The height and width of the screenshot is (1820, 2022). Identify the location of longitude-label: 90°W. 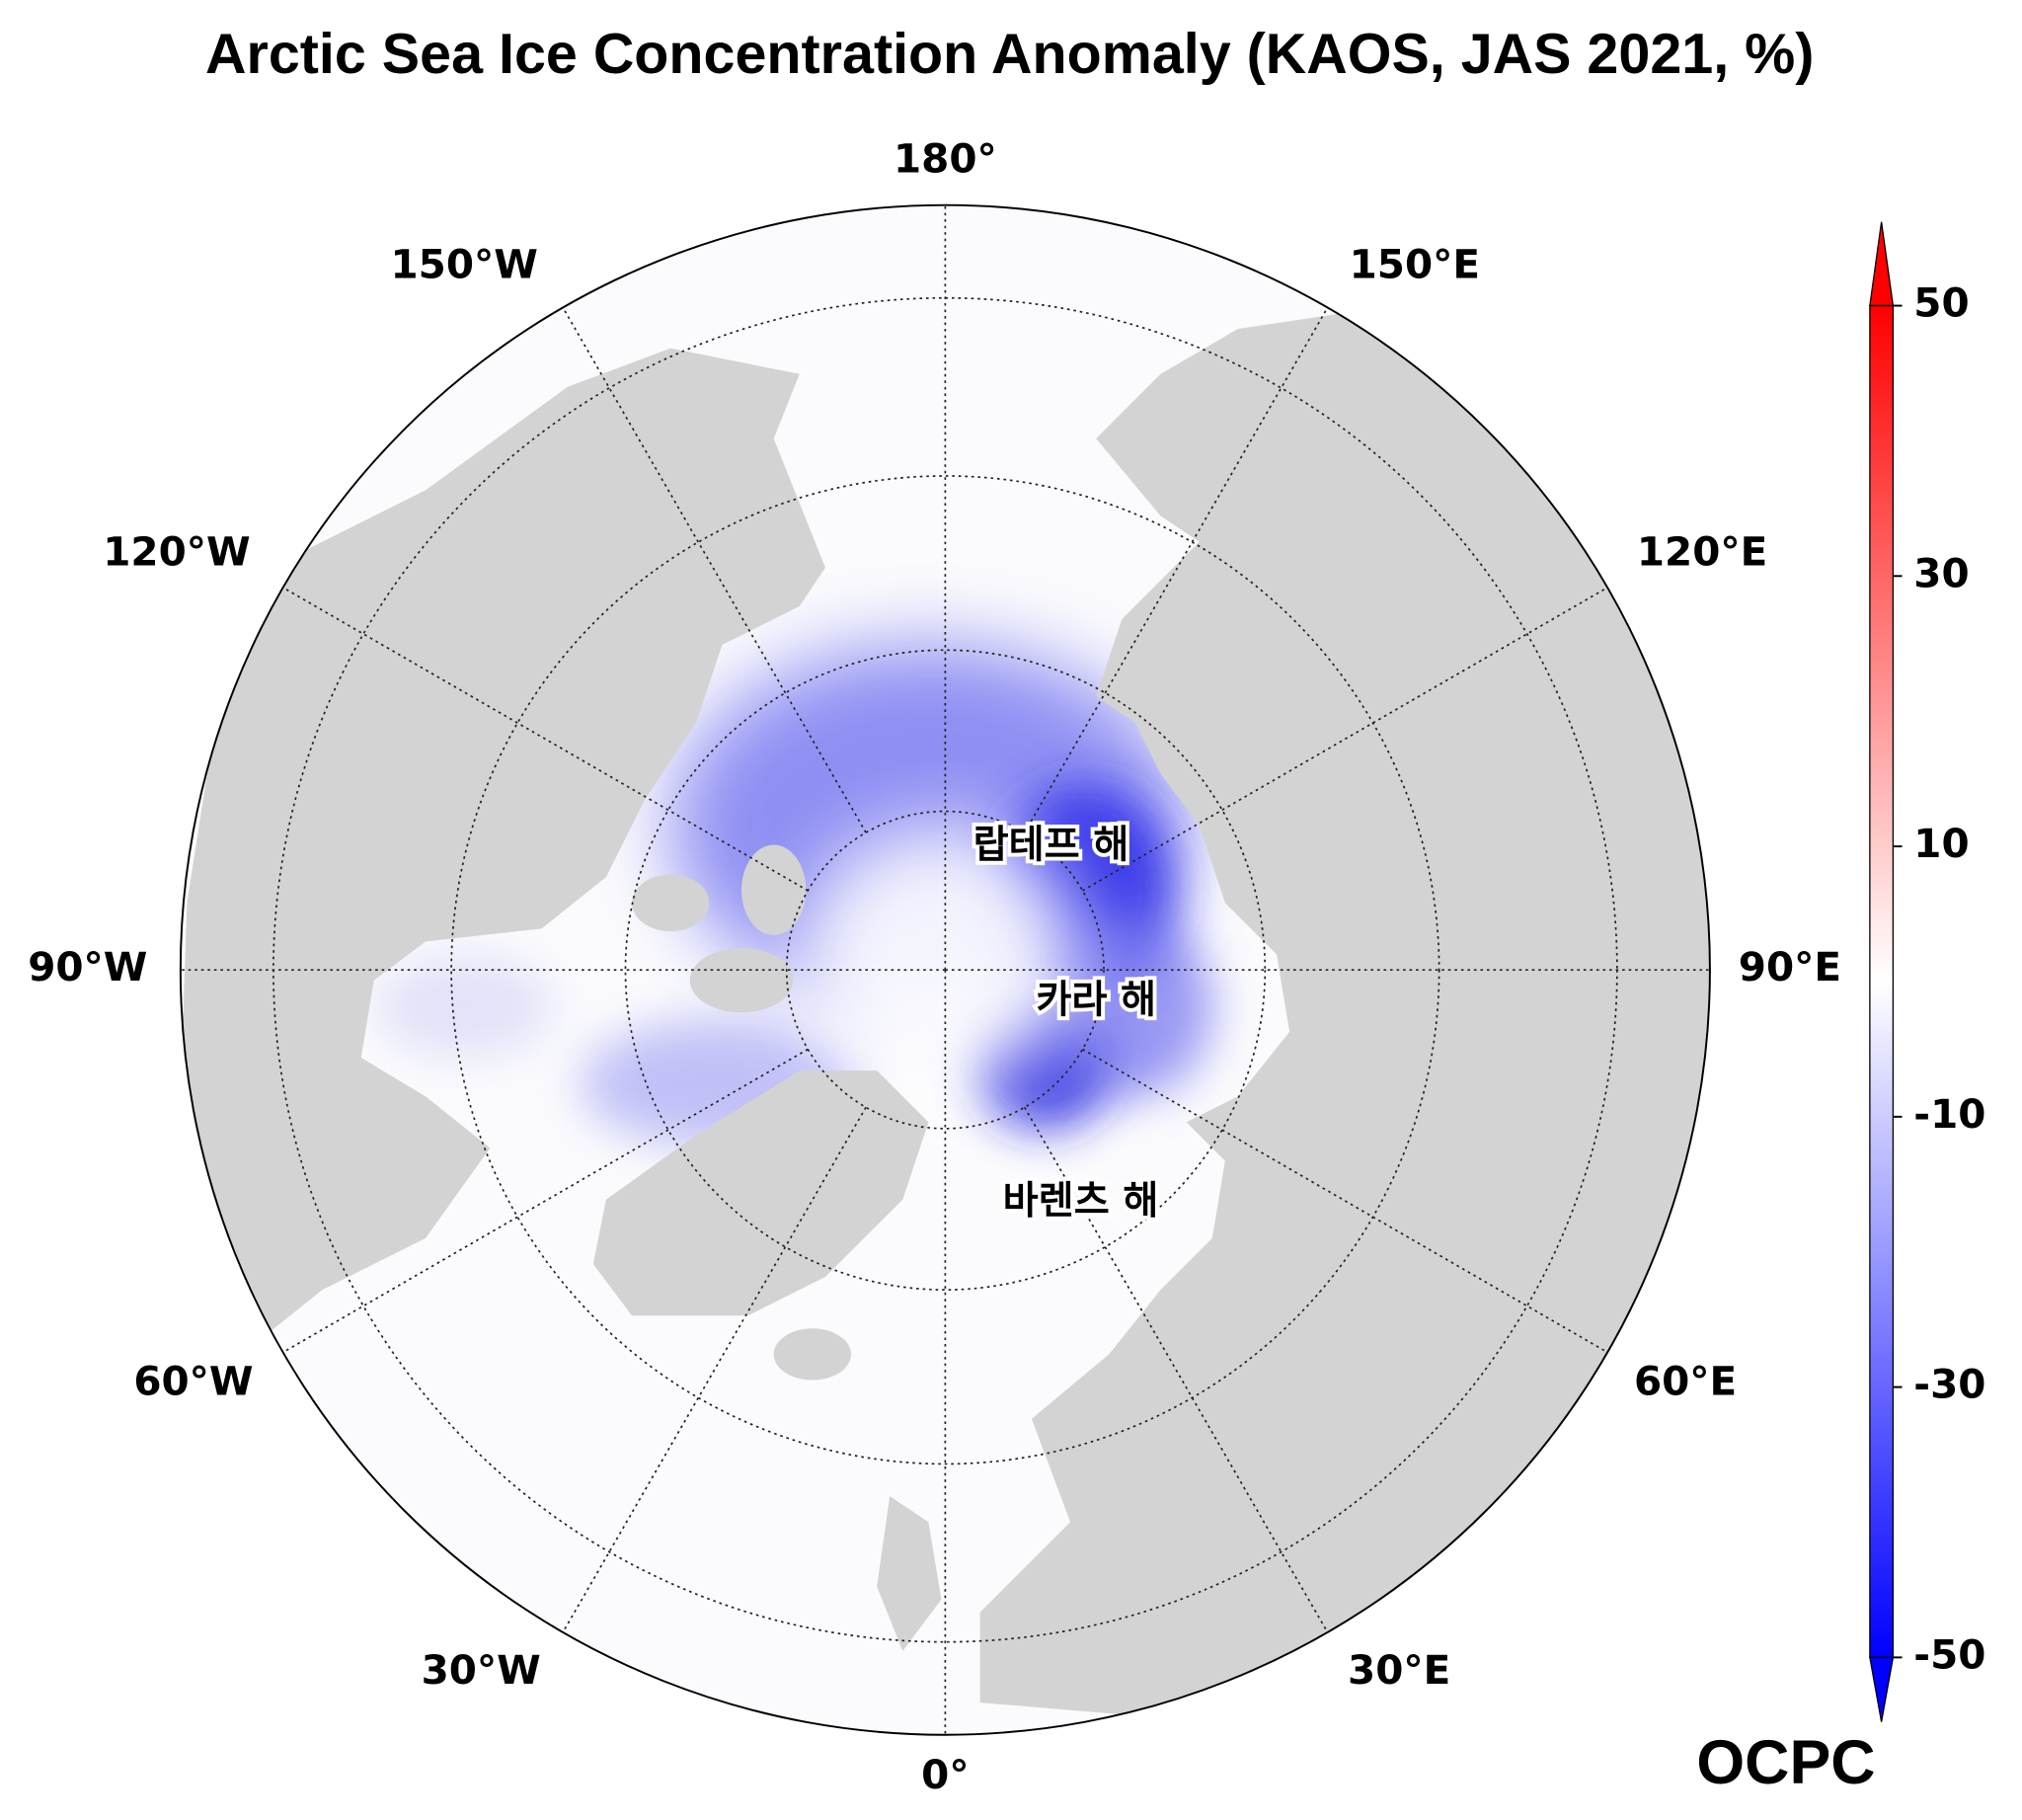
(87, 966).